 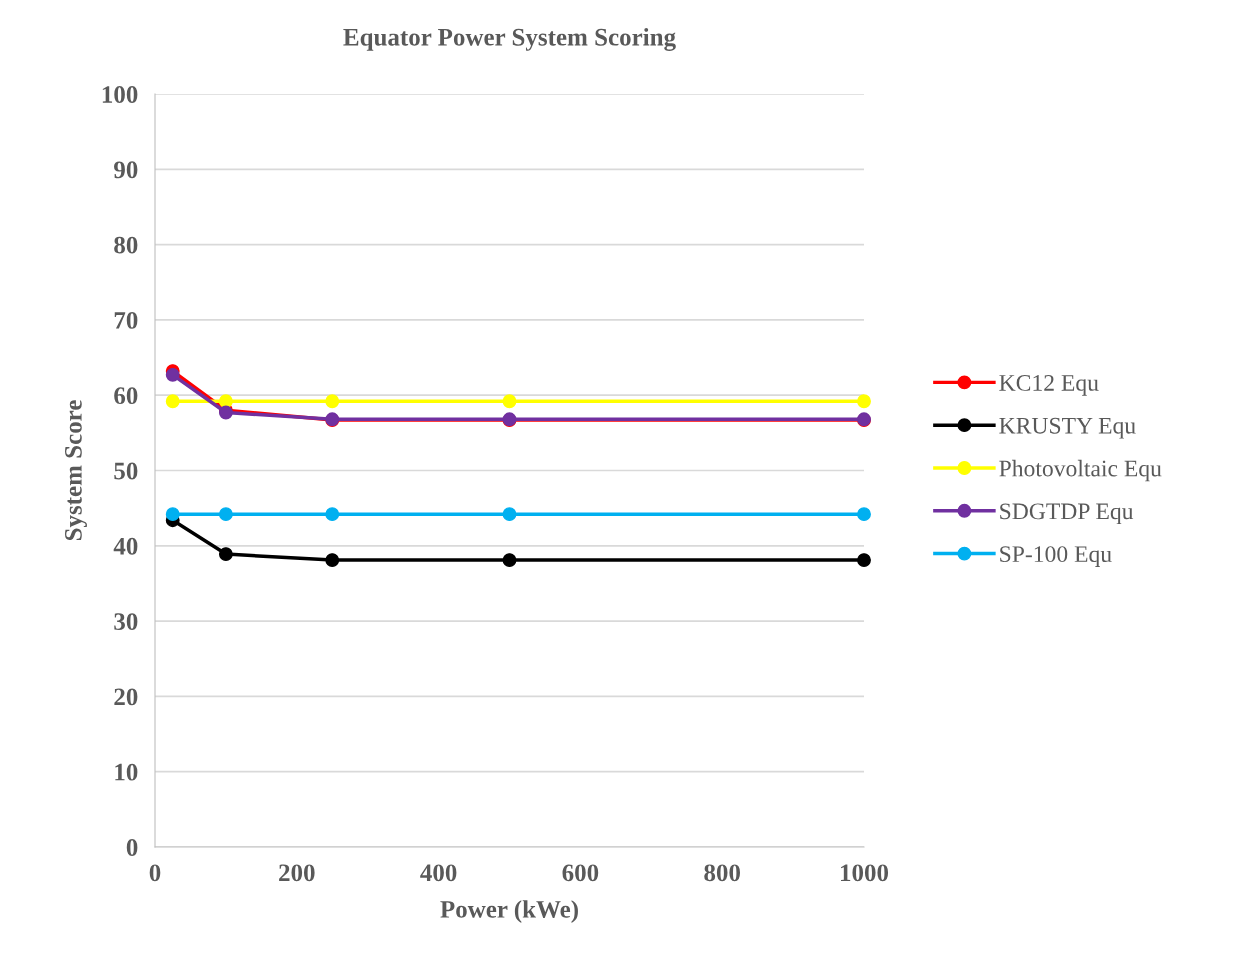 What do you see at coordinates (1049, 385) in the screenshot?
I see `legend-label: KC12 Equ` at bounding box center [1049, 385].